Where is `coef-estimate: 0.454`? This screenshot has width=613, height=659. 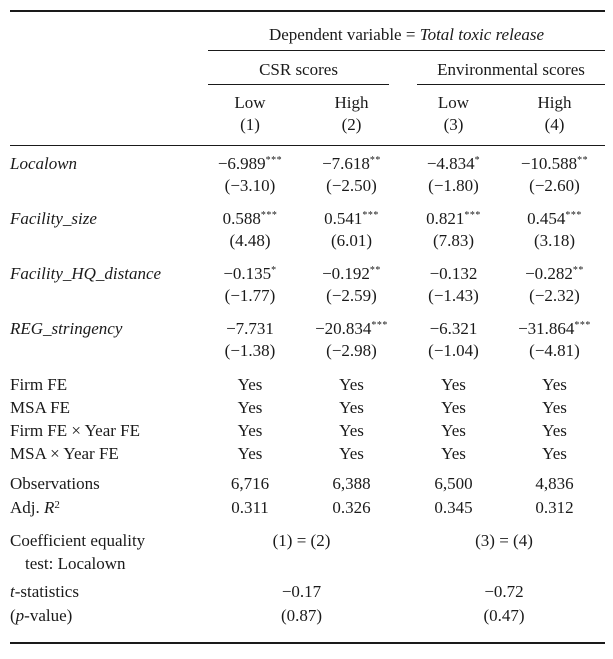
coef-estimate: 0.454 is located at coordinates (546, 218).